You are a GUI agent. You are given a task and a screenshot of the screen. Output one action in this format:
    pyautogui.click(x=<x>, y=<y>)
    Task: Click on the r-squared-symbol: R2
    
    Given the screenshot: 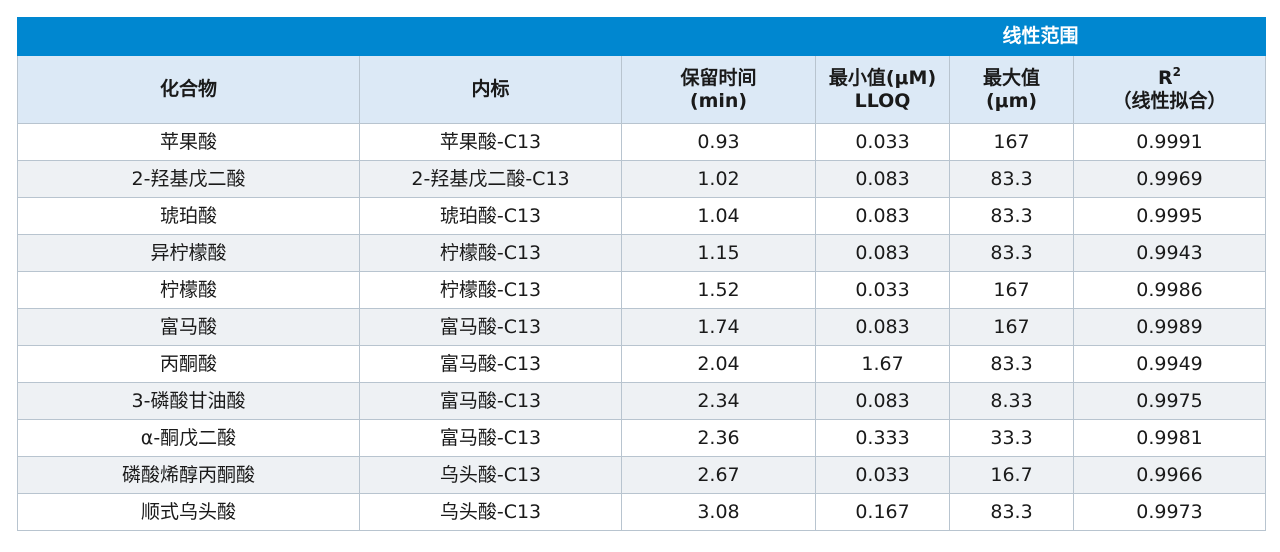 What is the action you would take?
    pyautogui.click(x=1169, y=77)
    